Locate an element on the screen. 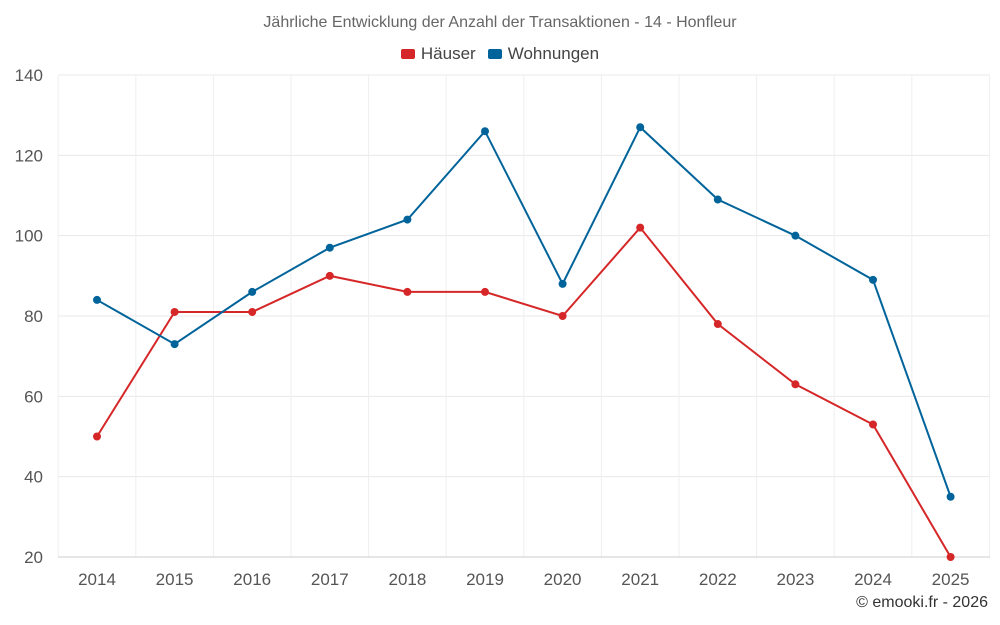 This screenshot has height=625, width=1000. data-point-wohnungen-2025 is located at coordinates (950, 496).